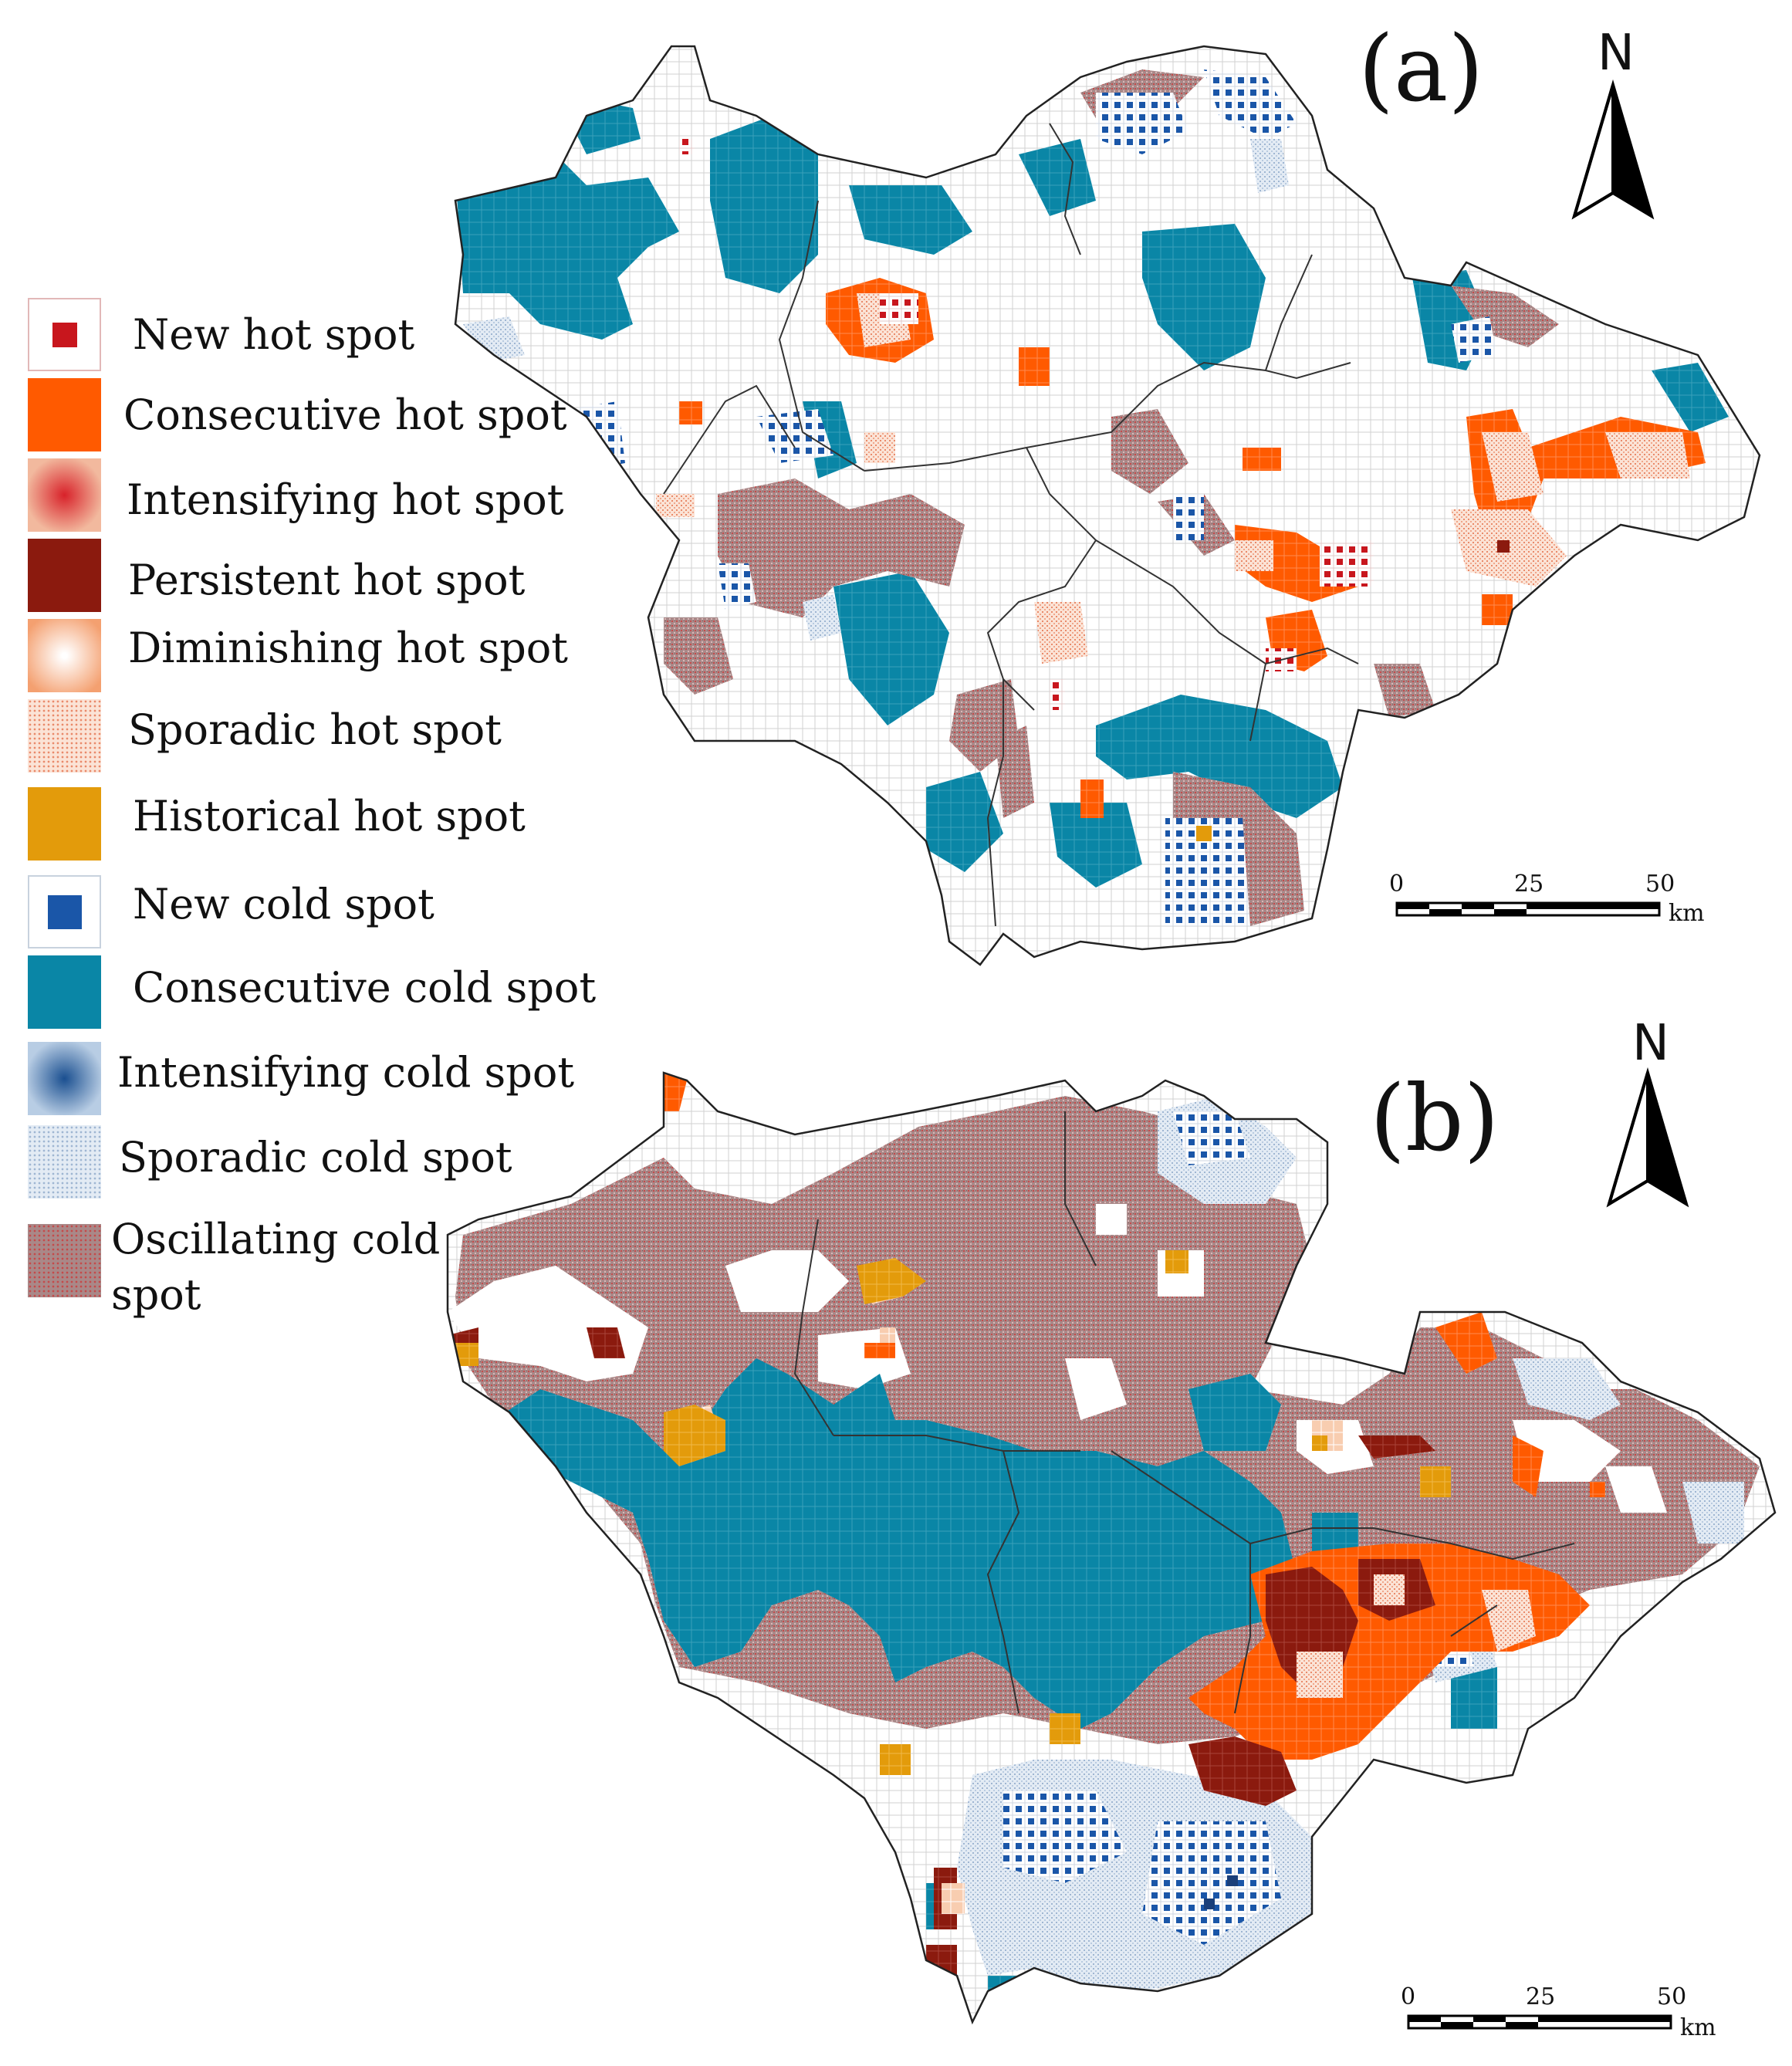 The height and width of the screenshot is (2066, 1792). What do you see at coordinates (345, 499) in the screenshot?
I see `legend-label: Intensifying hot spot` at bounding box center [345, 499].